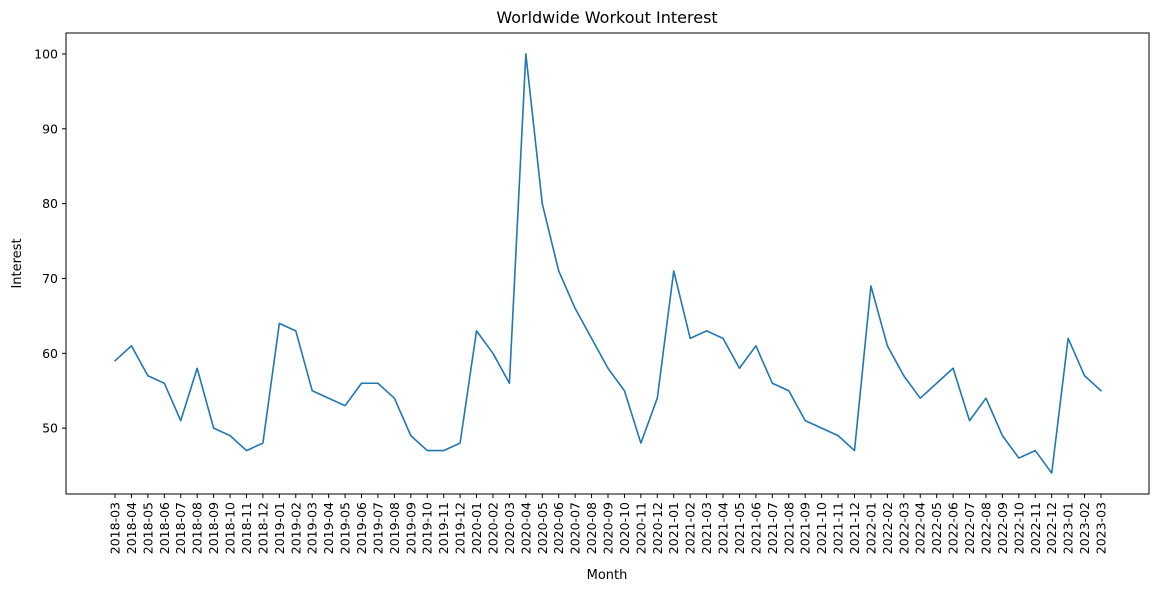 This screenshot has height=591, width=1160. I want to click on x-tick-label: 2022-06, so click(953, 528).